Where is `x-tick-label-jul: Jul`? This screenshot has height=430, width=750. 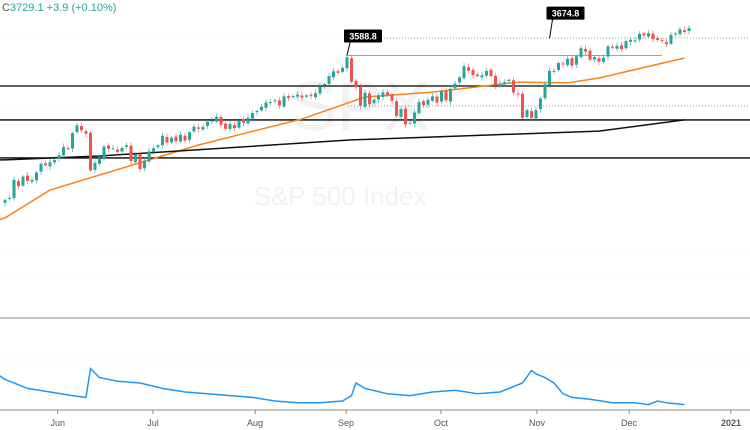 x-tick-label-jul: Jul is located at coordinates (153, 423).